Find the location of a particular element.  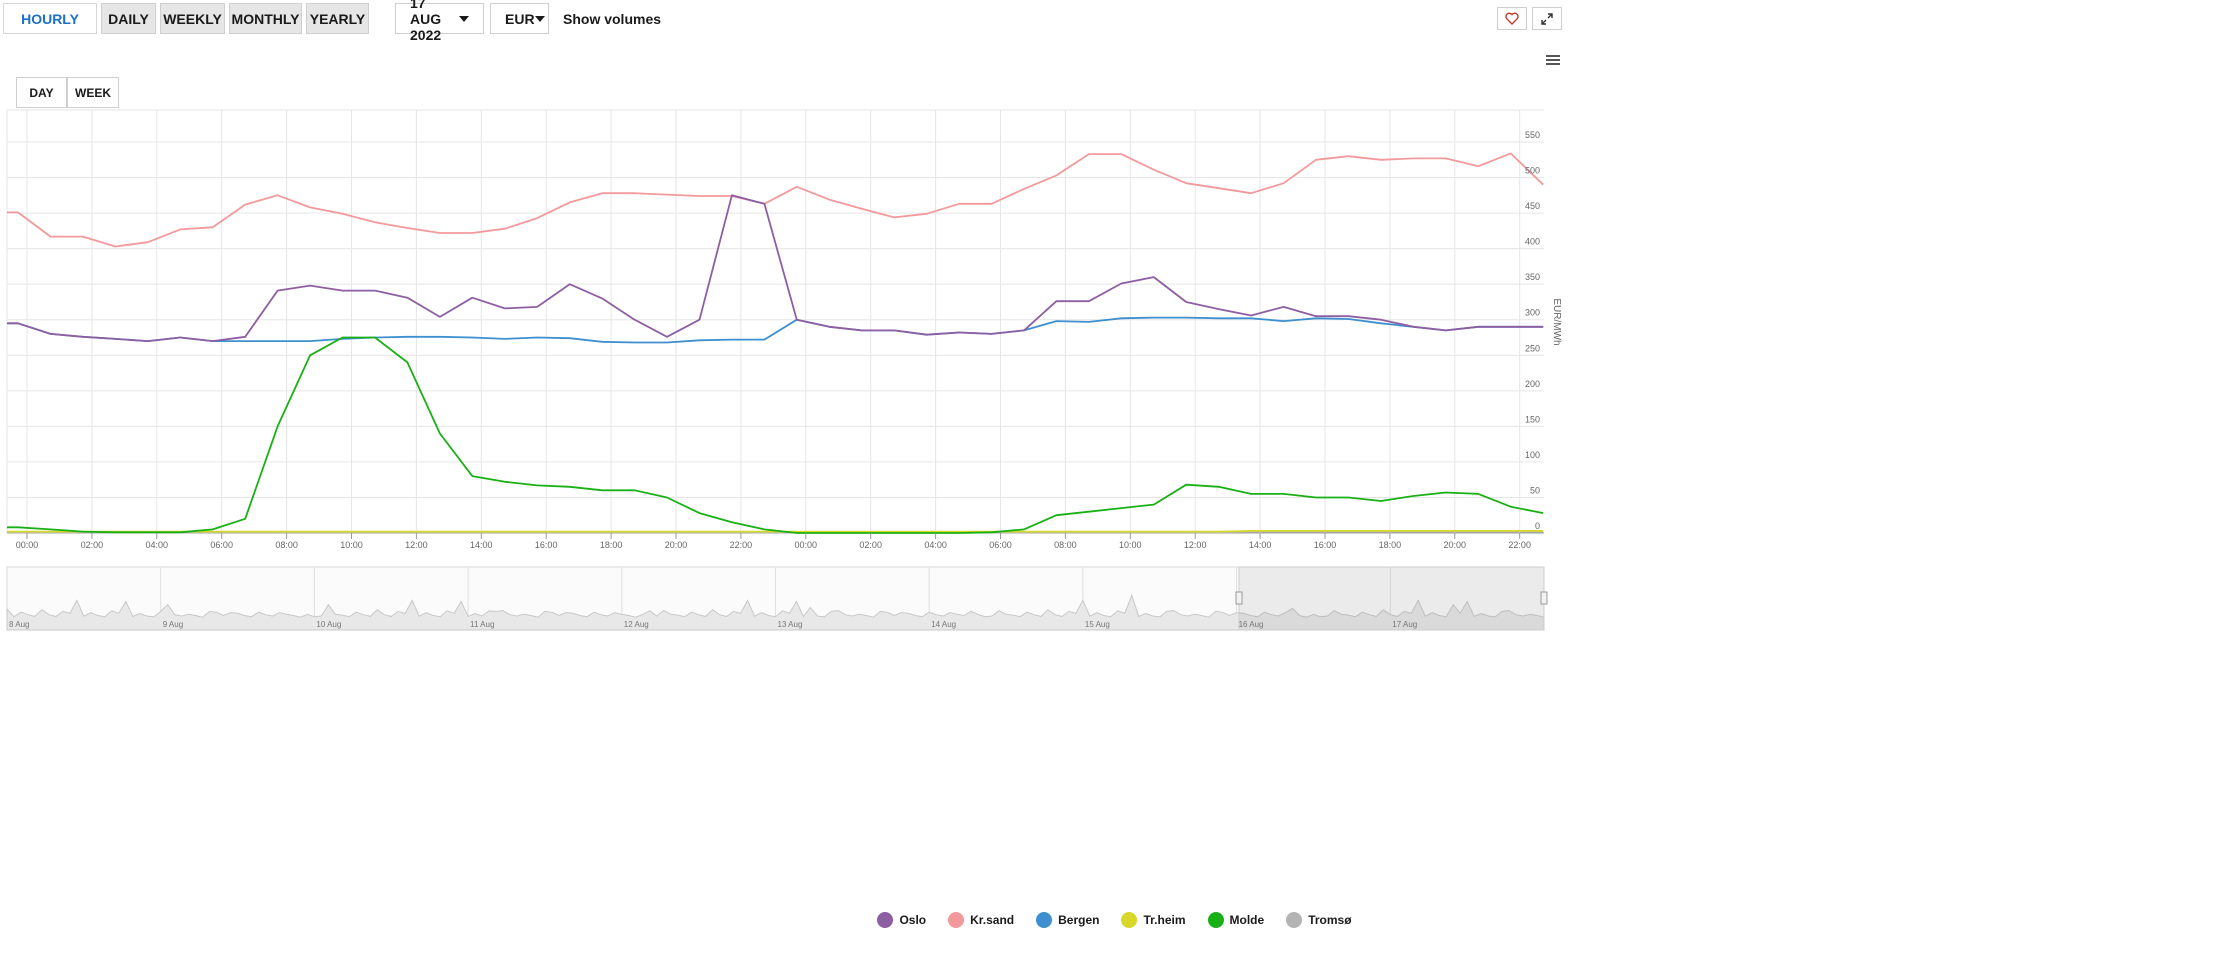

series-line-molde is located at coordinates (775, 435).